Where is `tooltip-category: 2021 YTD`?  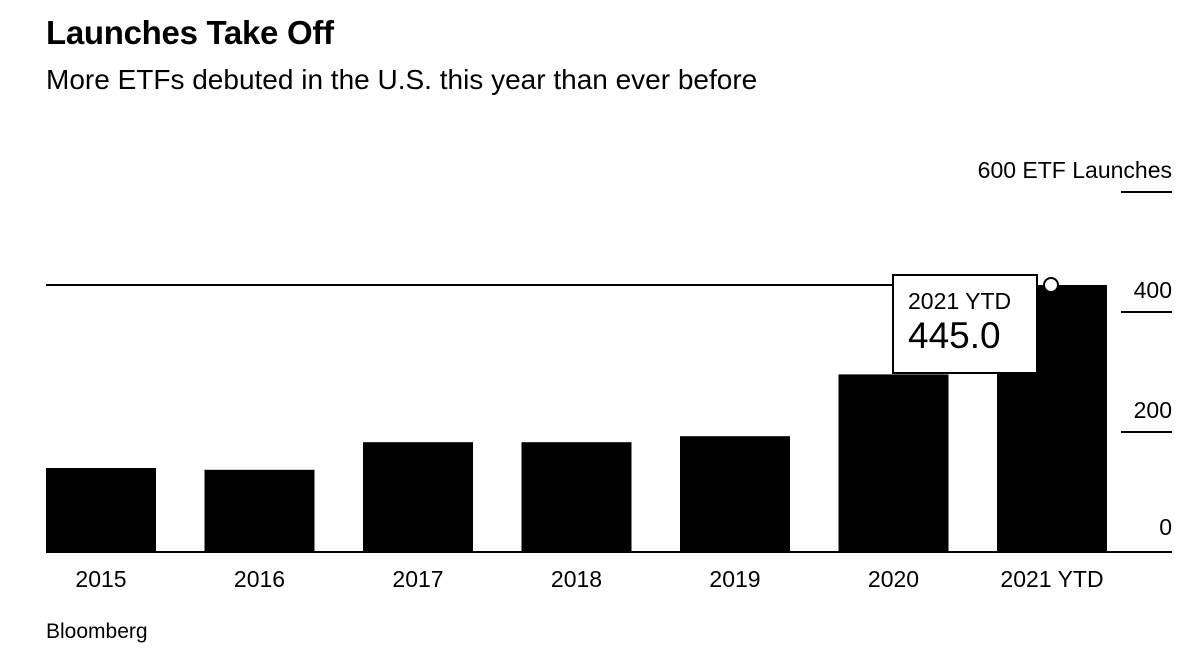 tooltip-category: 2021 YTD is located at coordinates (960, 301).